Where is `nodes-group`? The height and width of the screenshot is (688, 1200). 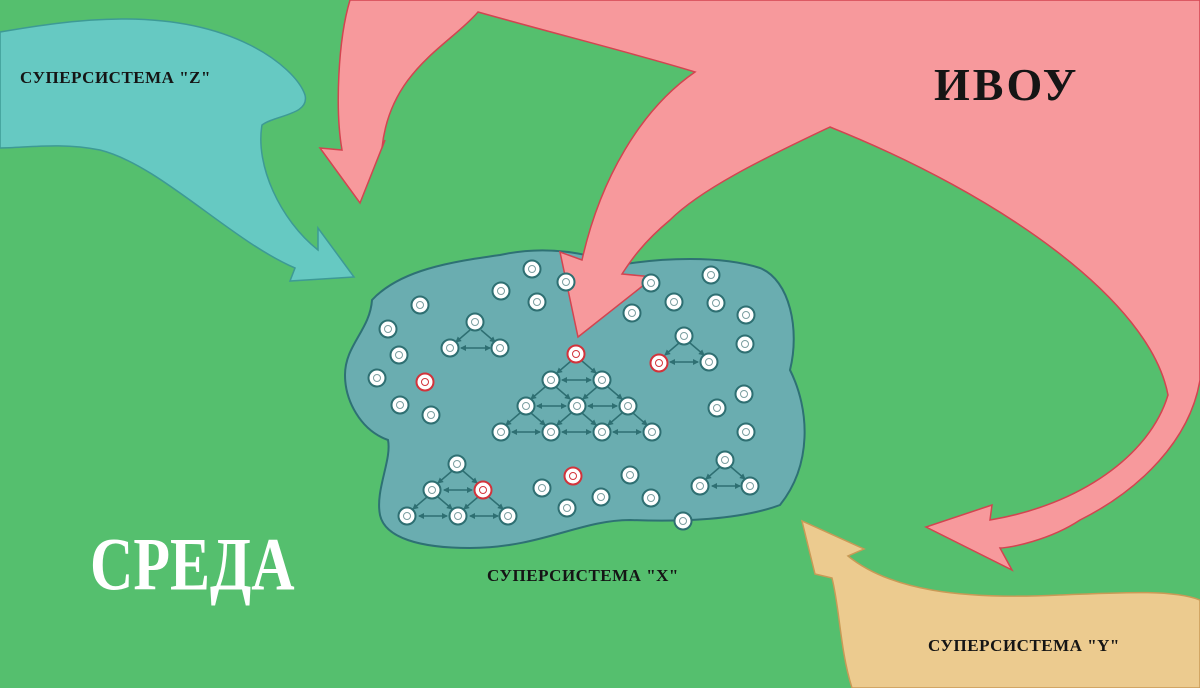 nodes-group is located at coordinates (563, 395).